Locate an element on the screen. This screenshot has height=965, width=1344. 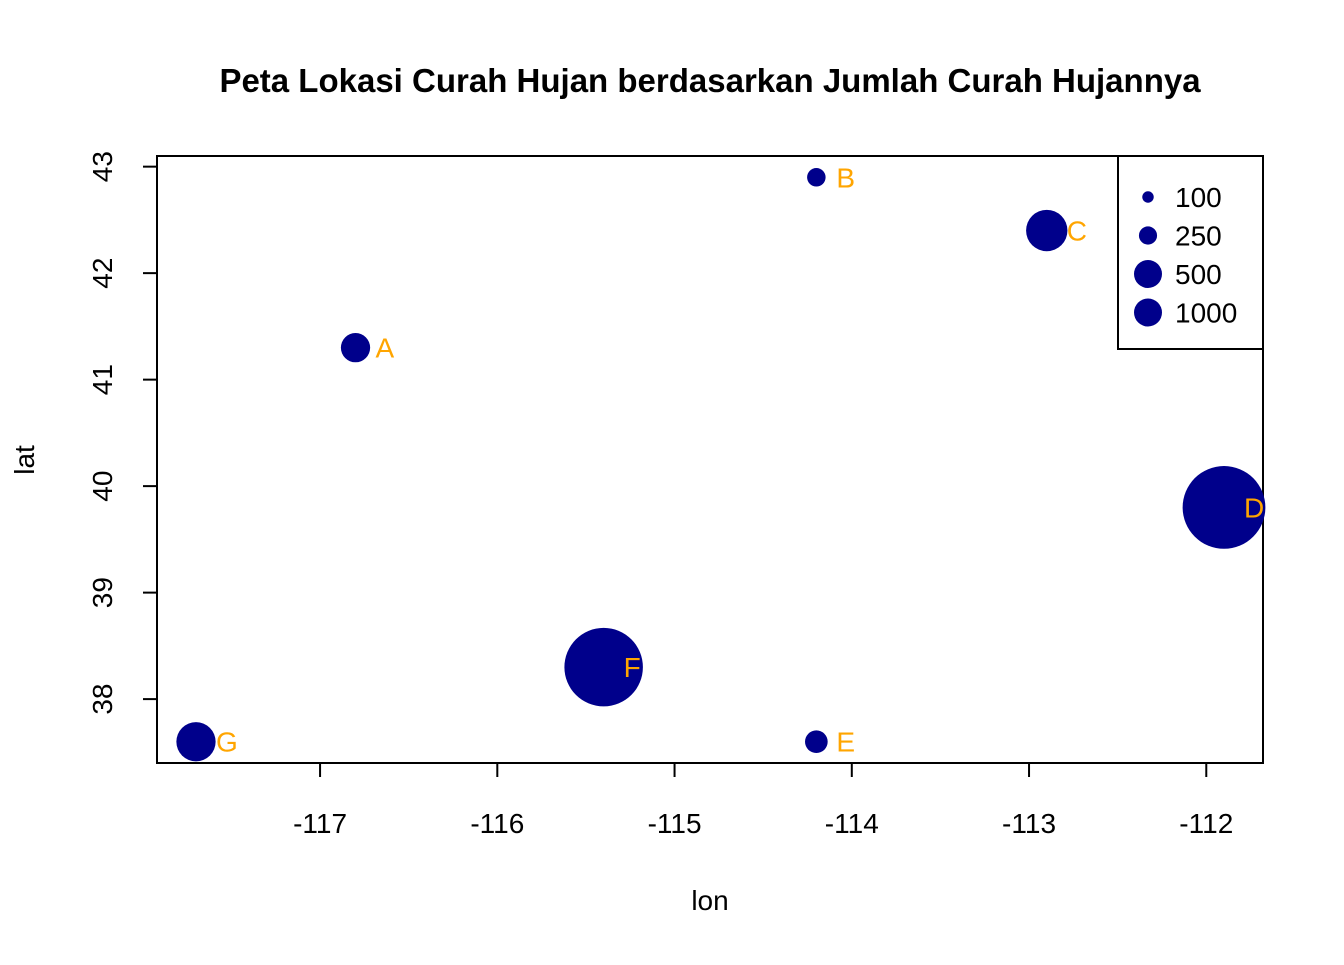
y-axis-label: lat is located at coordinates (24, 460).